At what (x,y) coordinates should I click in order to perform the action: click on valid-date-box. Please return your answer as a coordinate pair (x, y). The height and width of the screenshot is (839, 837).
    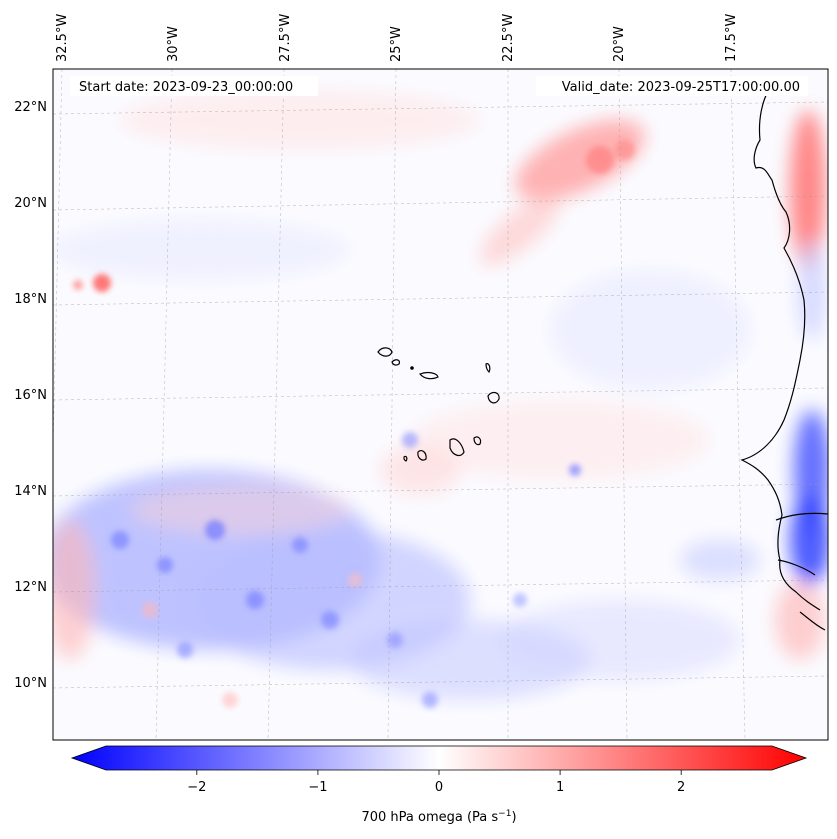
    Looking at the image, I should click on (672, 86).